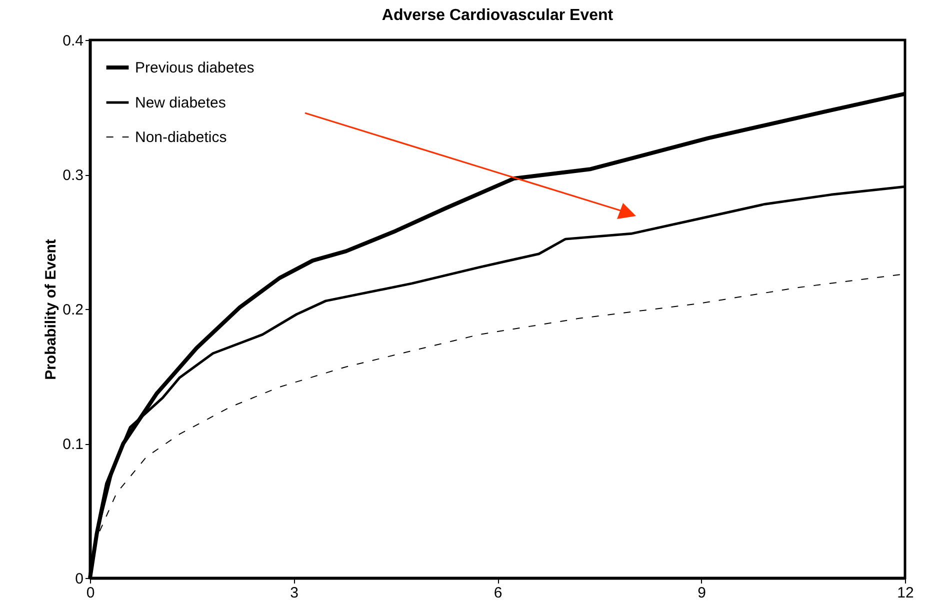  I want to click on chart-title: Adverse Cardiovascular Event, so click(498, 15).